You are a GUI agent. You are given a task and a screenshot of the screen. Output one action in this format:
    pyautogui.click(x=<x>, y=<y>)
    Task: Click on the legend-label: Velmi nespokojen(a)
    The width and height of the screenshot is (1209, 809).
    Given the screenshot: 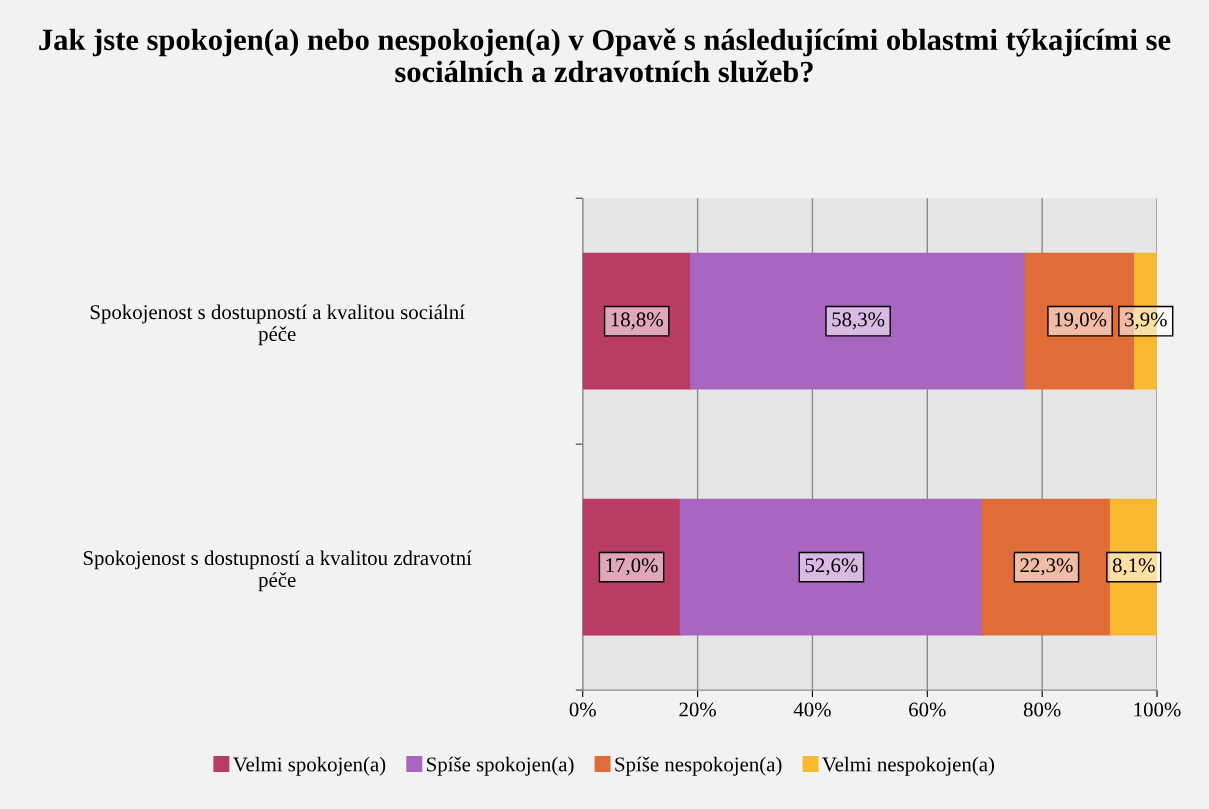 What is the action you would take?
    pyautogui.click(x=908, y=766)
    